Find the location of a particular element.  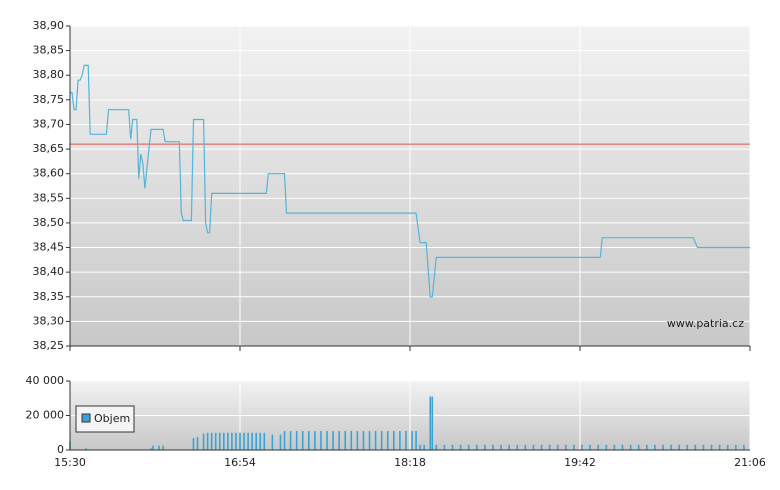

y-tick-label: 38,30 is located at coordinates (49, 320).